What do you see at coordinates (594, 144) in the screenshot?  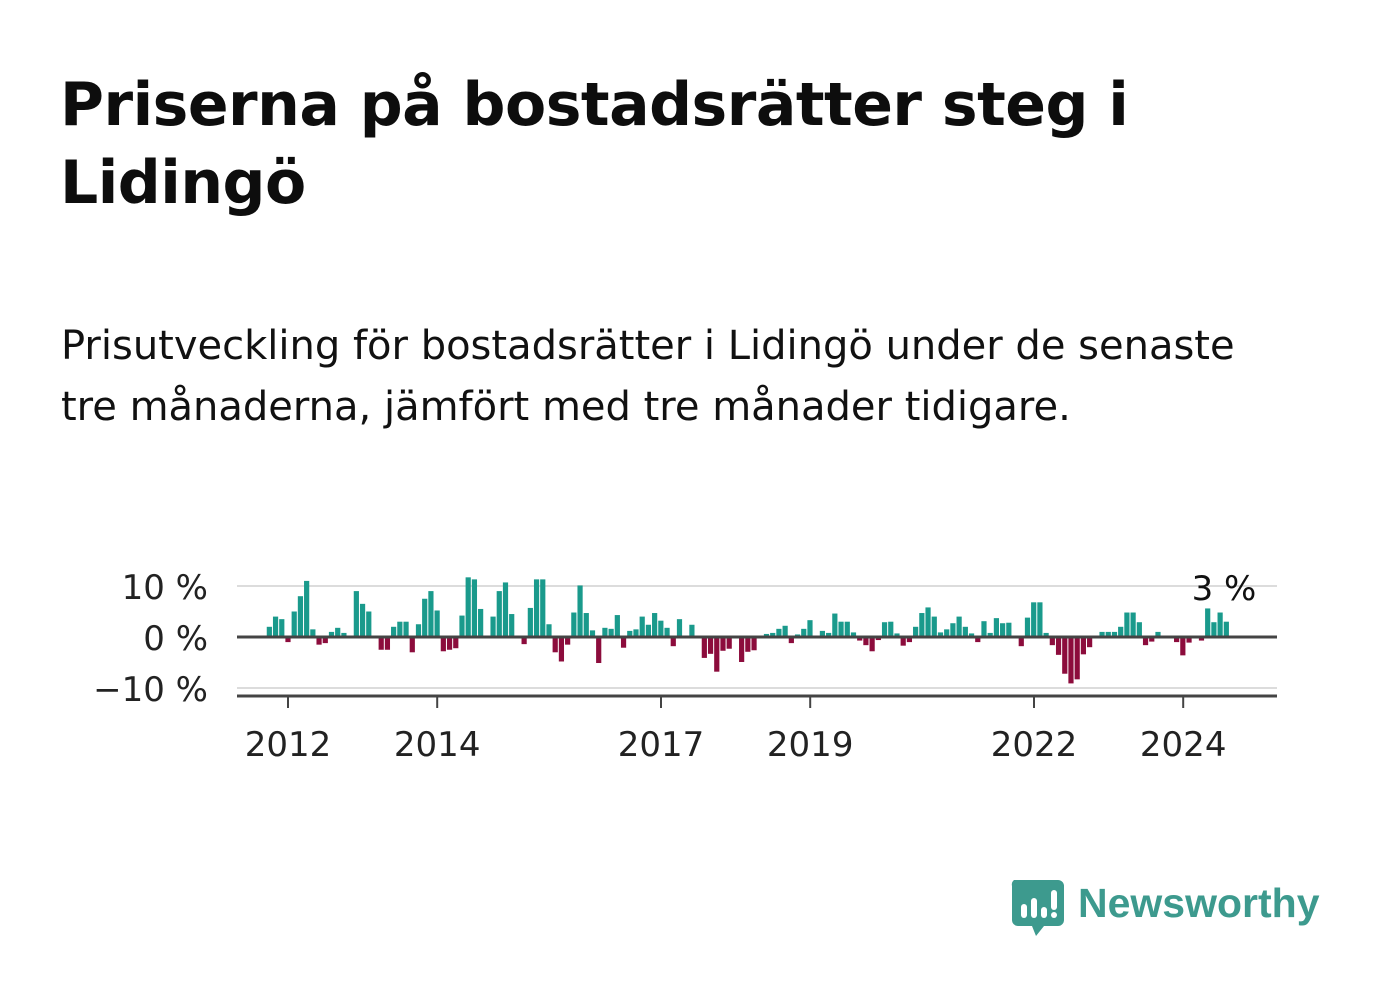 I see `page-title: Priserna på bostadsrätter steg i Lidingö` at bounding box center [594, 144].